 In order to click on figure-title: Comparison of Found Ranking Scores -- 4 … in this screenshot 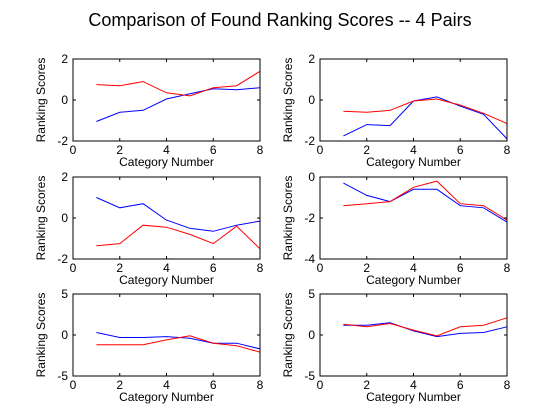, I will do `click(280, 20)`.